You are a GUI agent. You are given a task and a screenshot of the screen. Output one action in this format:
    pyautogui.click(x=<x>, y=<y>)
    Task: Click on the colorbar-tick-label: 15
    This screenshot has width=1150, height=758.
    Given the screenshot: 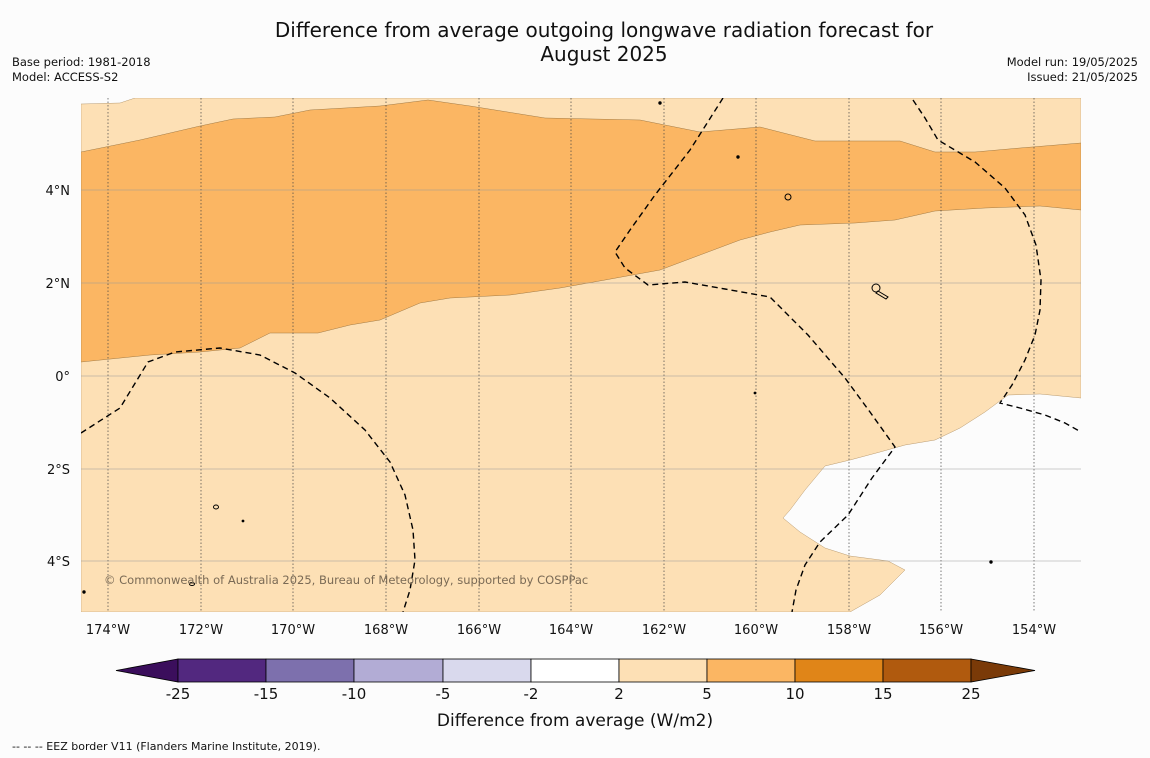 What is the action you would take?
    pyautogui.click(x=882, y=694)
    